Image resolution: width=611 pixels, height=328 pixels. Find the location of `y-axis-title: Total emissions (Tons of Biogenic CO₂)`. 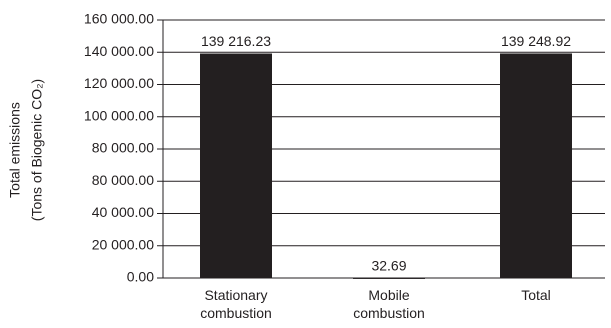

y-axis-title: Total emissions (Tons of Biogenic CO₂) is located at coordinates (26, 150).